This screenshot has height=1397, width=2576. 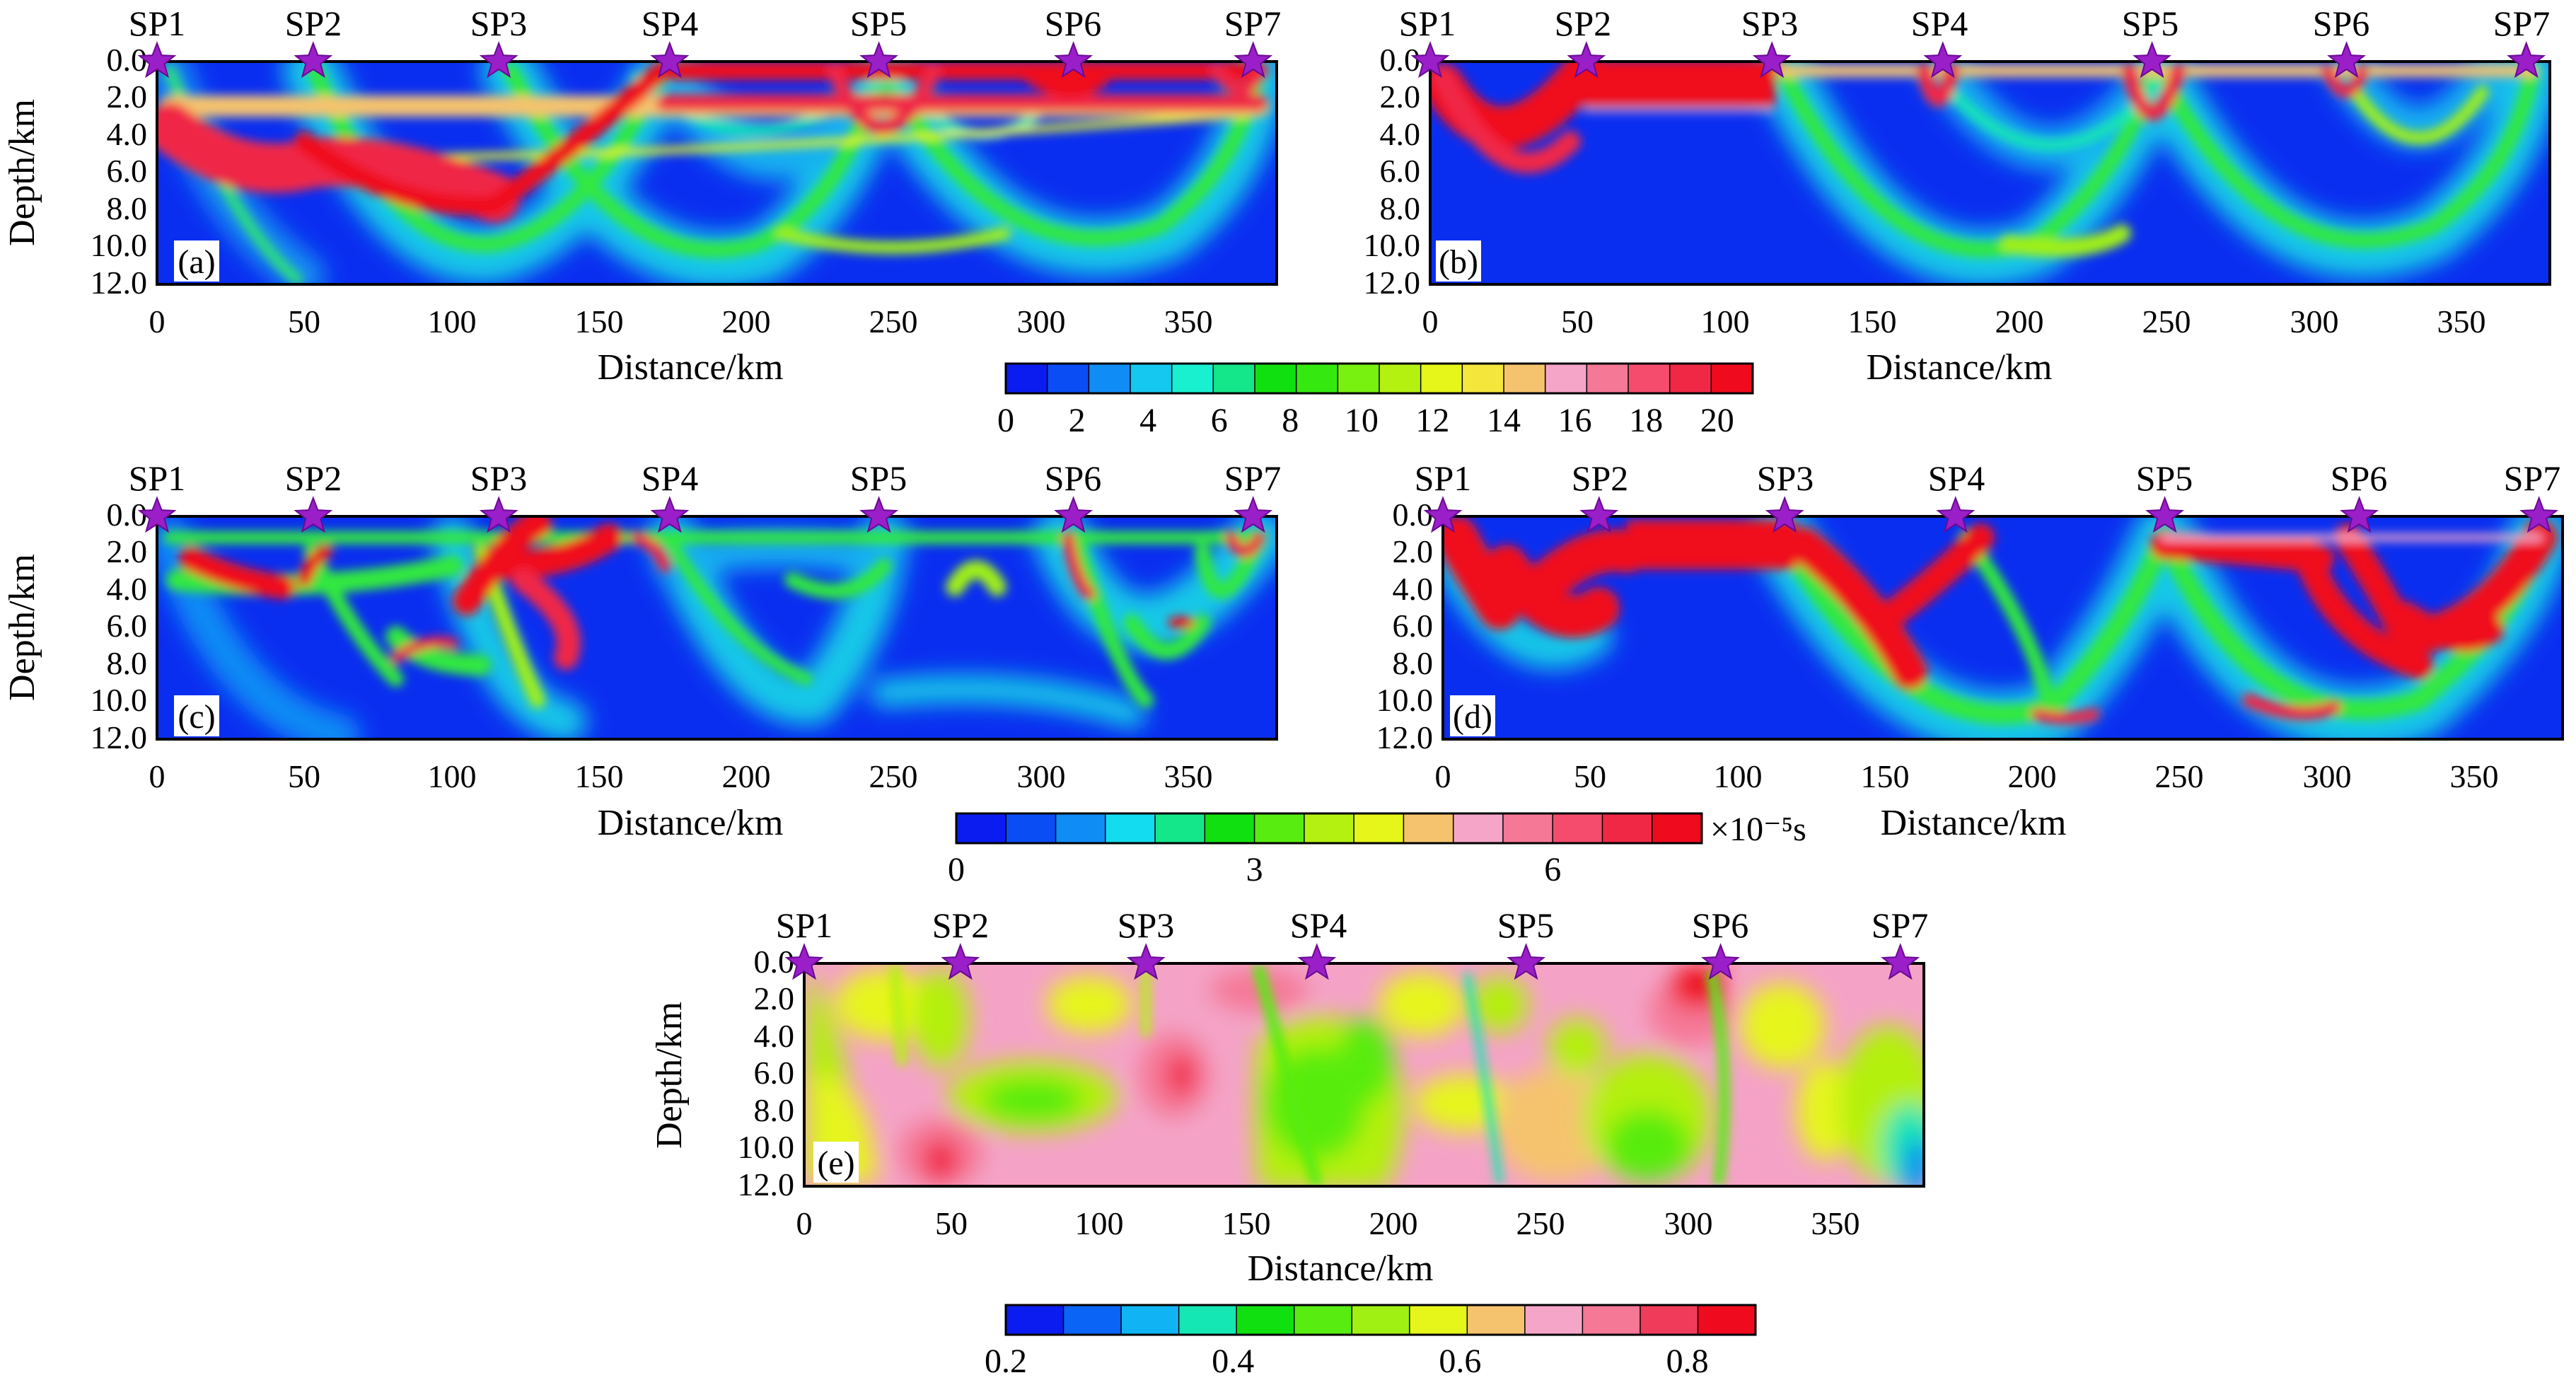 I want to click on panel-c-xlabel: Distance/km, so click(x=691, y=823).